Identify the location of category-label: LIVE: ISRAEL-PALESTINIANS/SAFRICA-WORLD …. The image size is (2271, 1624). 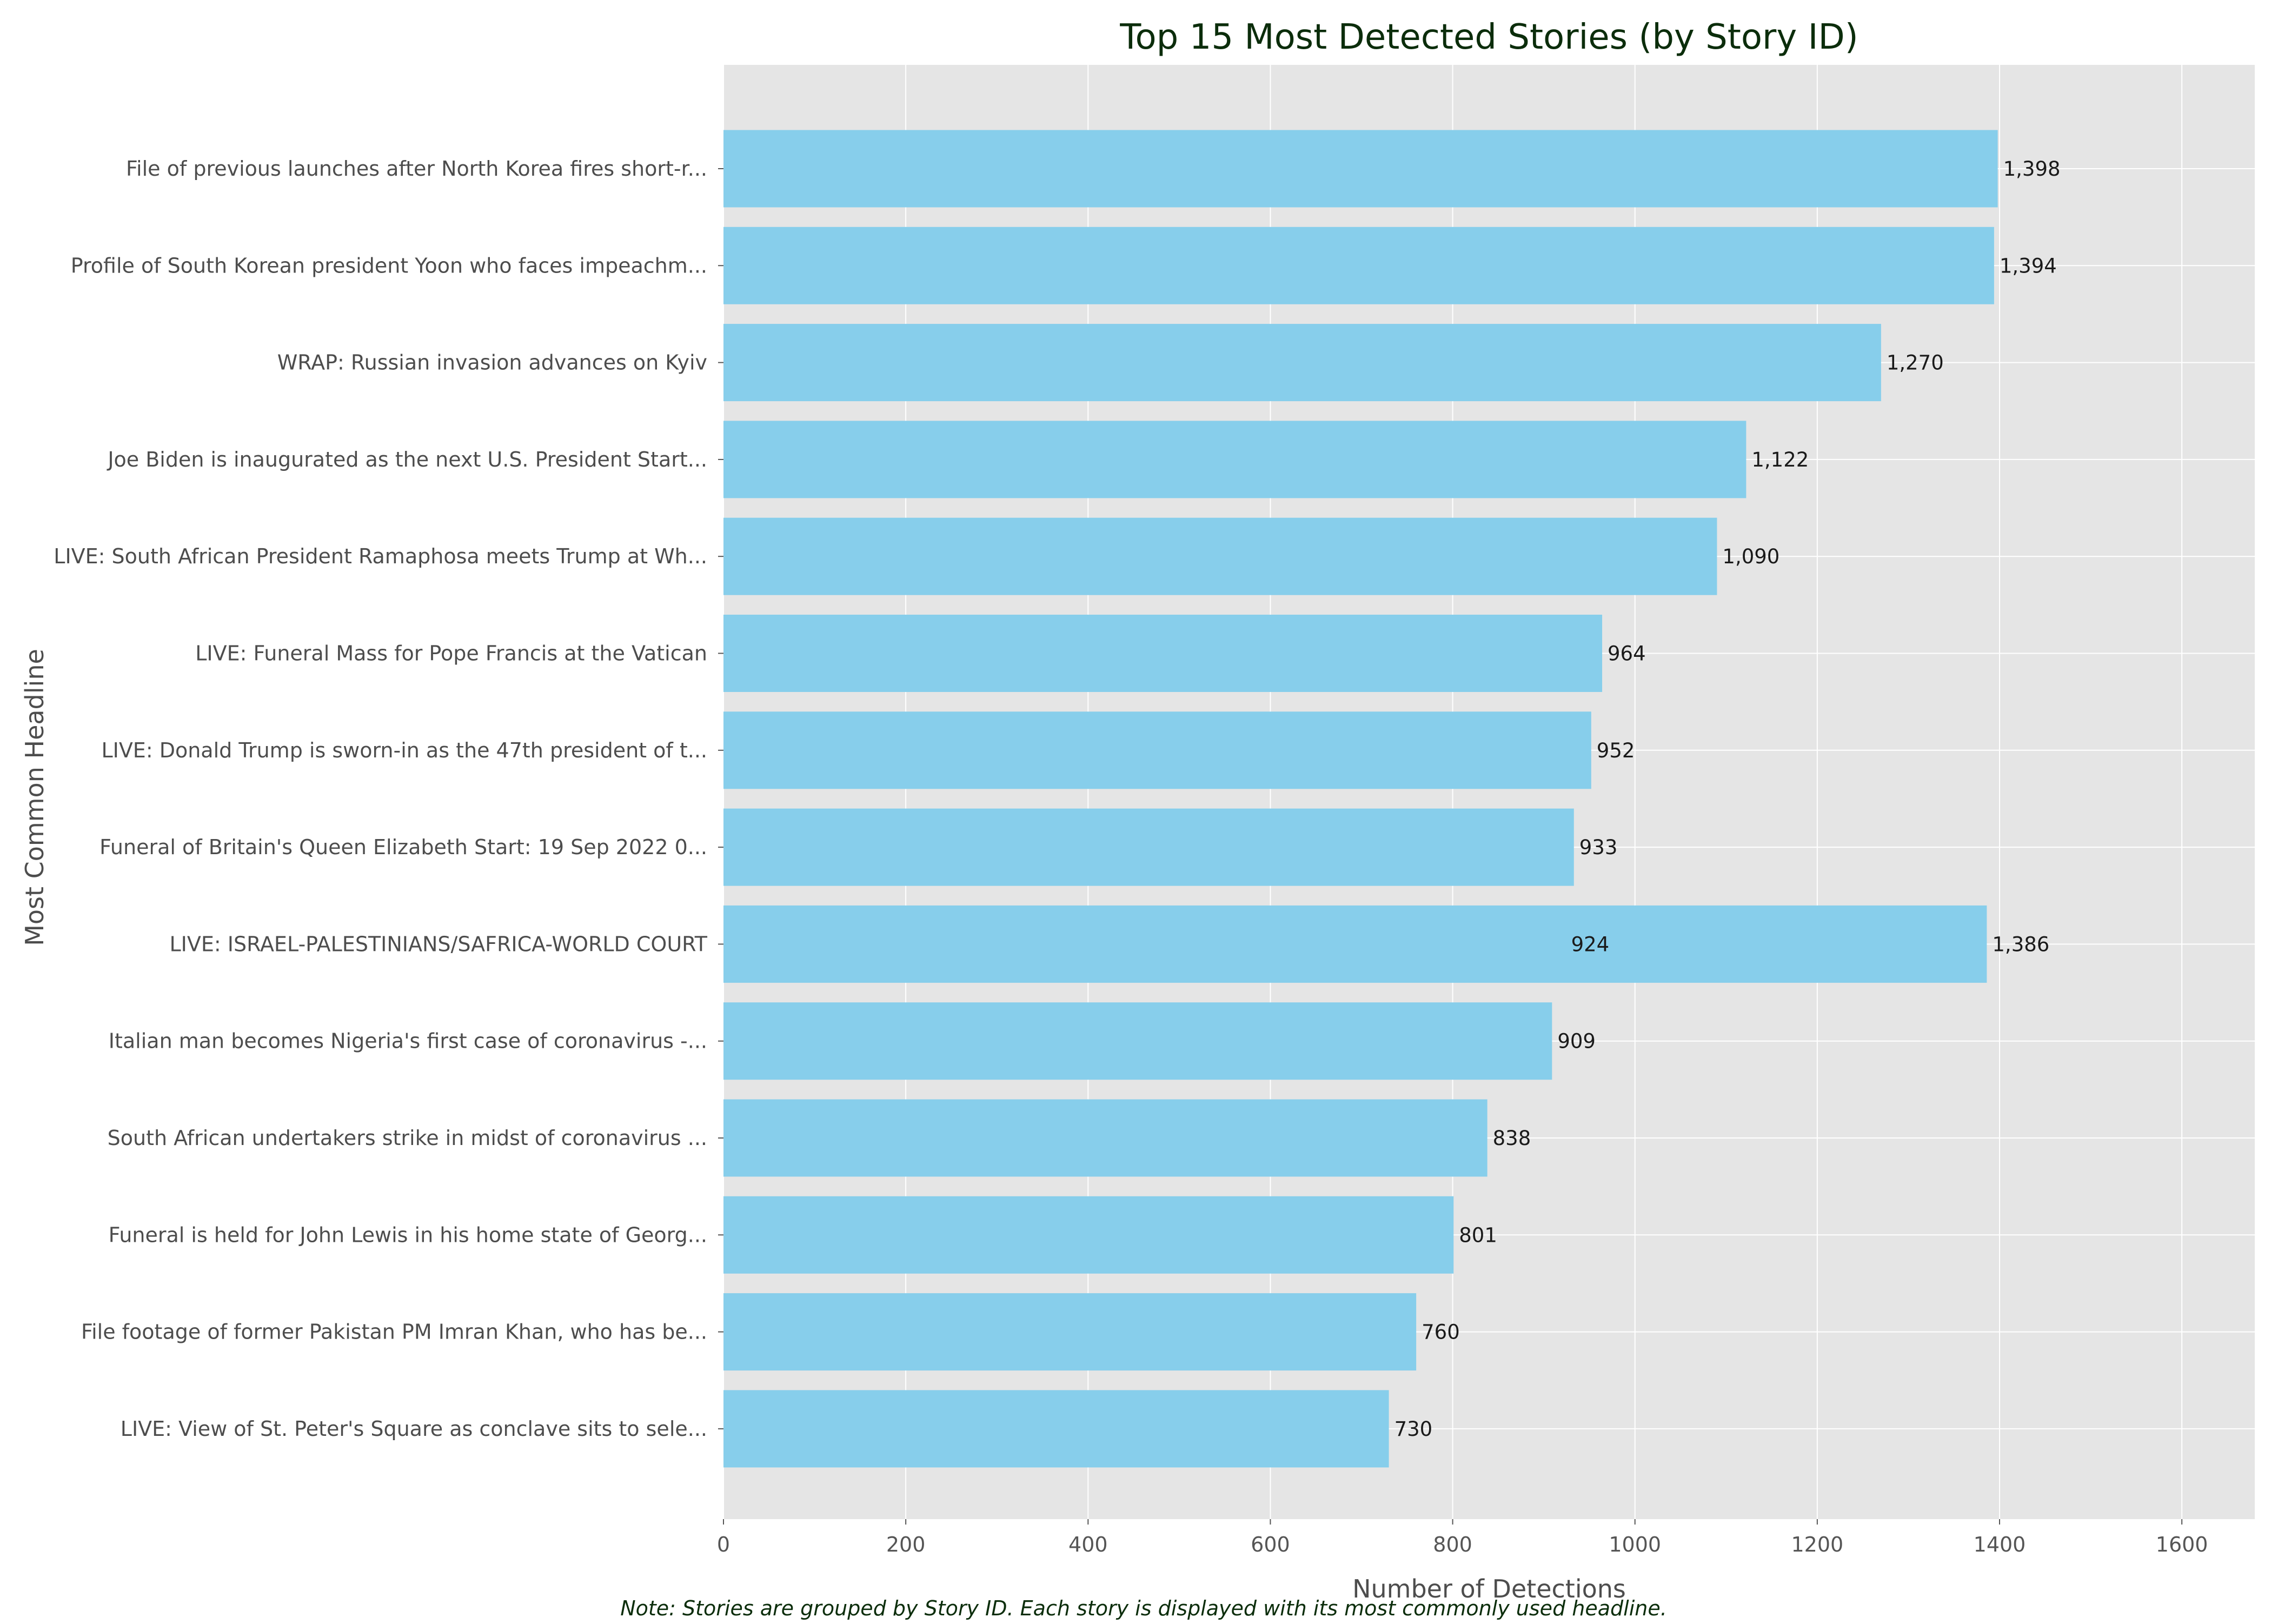
(438, 944).